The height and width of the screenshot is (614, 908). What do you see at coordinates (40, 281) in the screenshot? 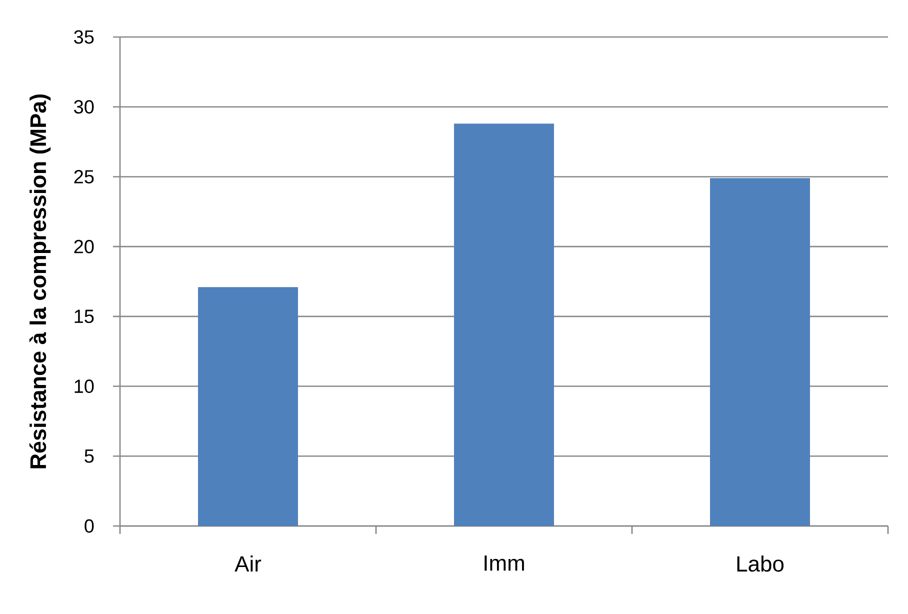
I see `y-axis-title: Résistance à la compression (MPa)` at bounding box center [40, 281].